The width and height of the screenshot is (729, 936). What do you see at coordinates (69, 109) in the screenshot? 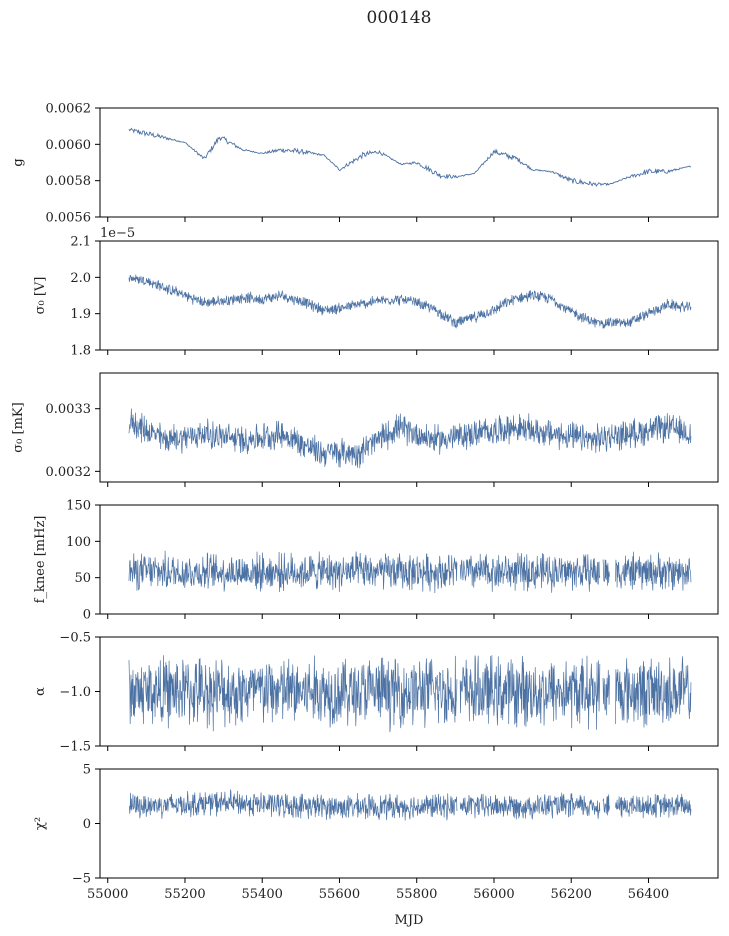
I see `y-tick-label-1-4: 0.0062` at bounding box center [69, 109].